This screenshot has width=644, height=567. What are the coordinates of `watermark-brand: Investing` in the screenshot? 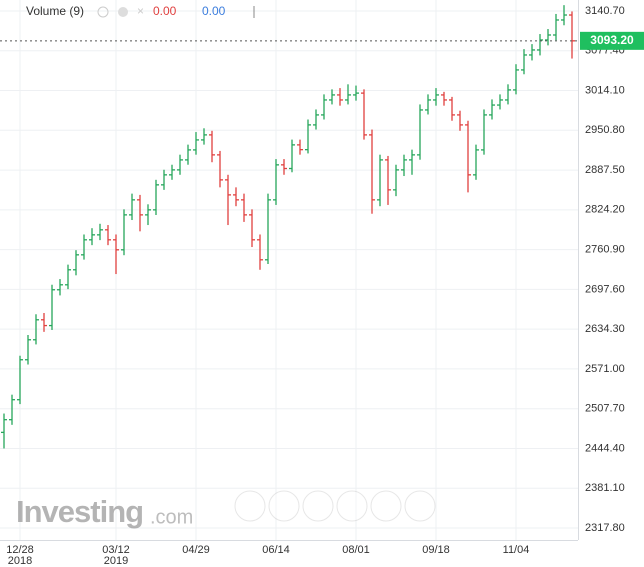 It's located at (79, 511).